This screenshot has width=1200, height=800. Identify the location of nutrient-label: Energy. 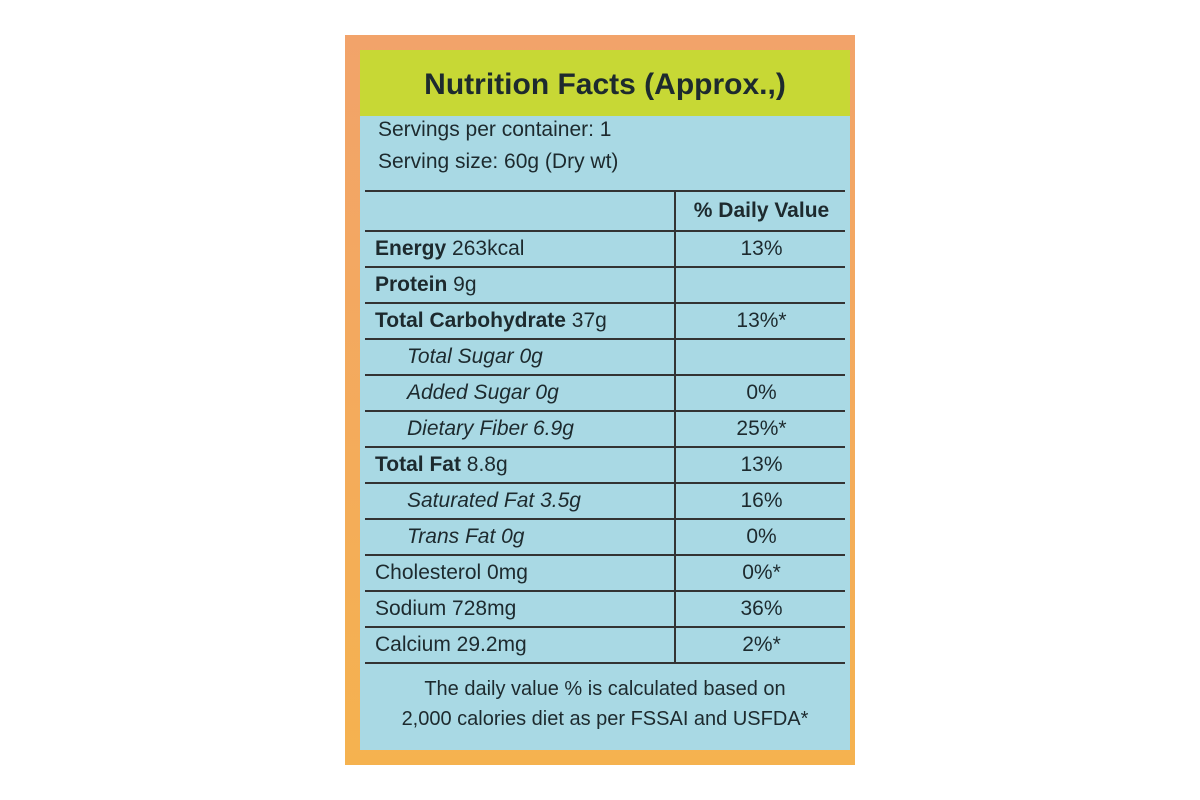
(411, 248).